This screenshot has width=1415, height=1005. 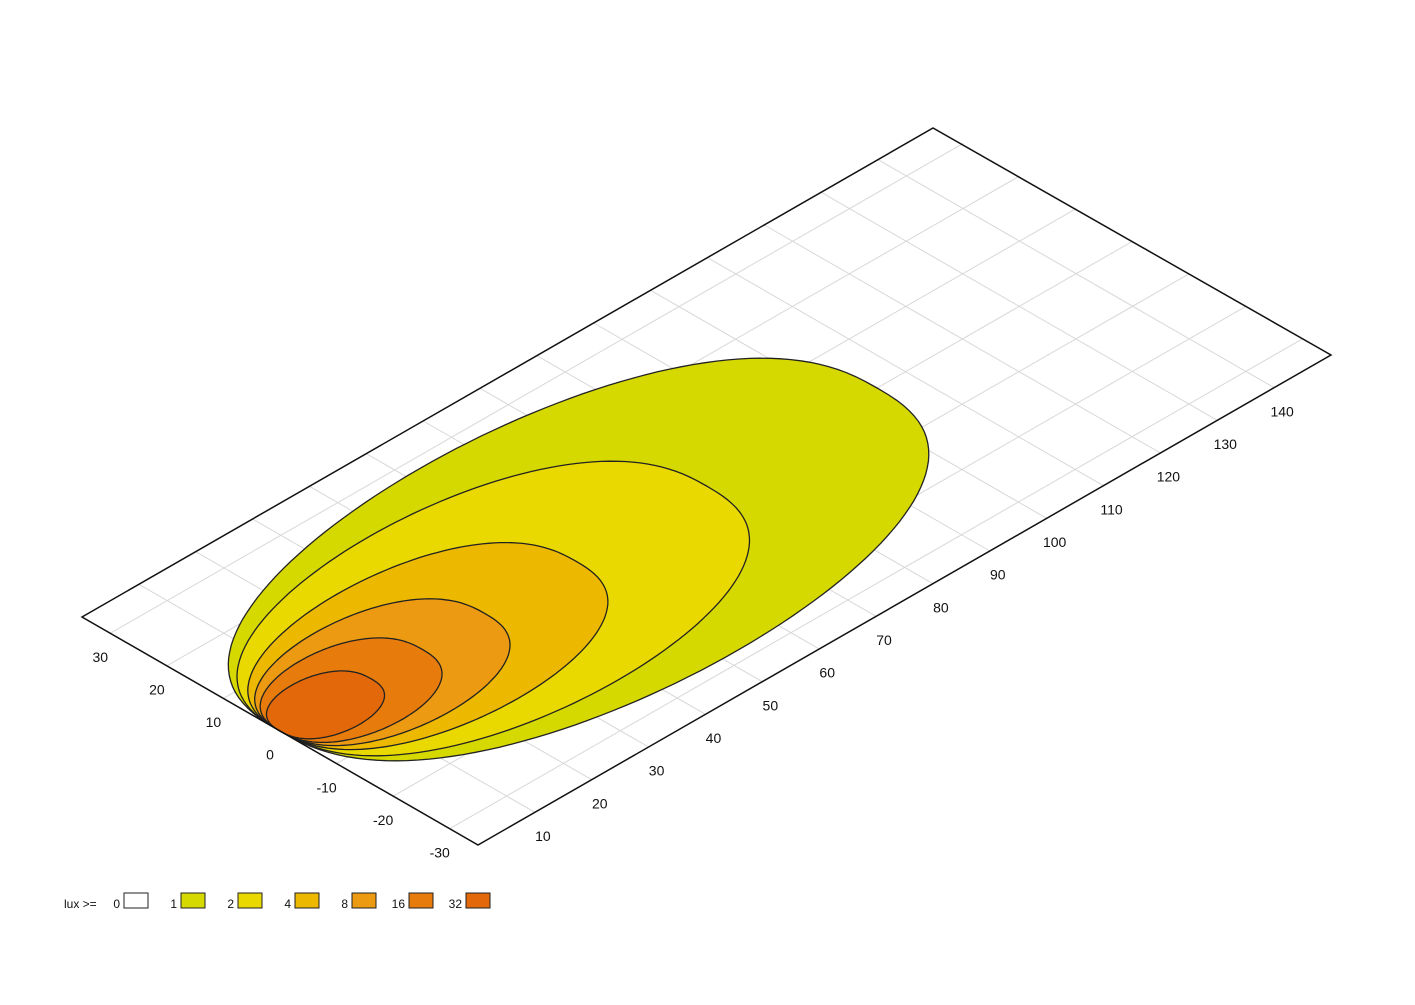 What do you see at coordinates (326, 787) in the screenshot?
I see `y-tick-label: -10` at bounding box center [326, 787].